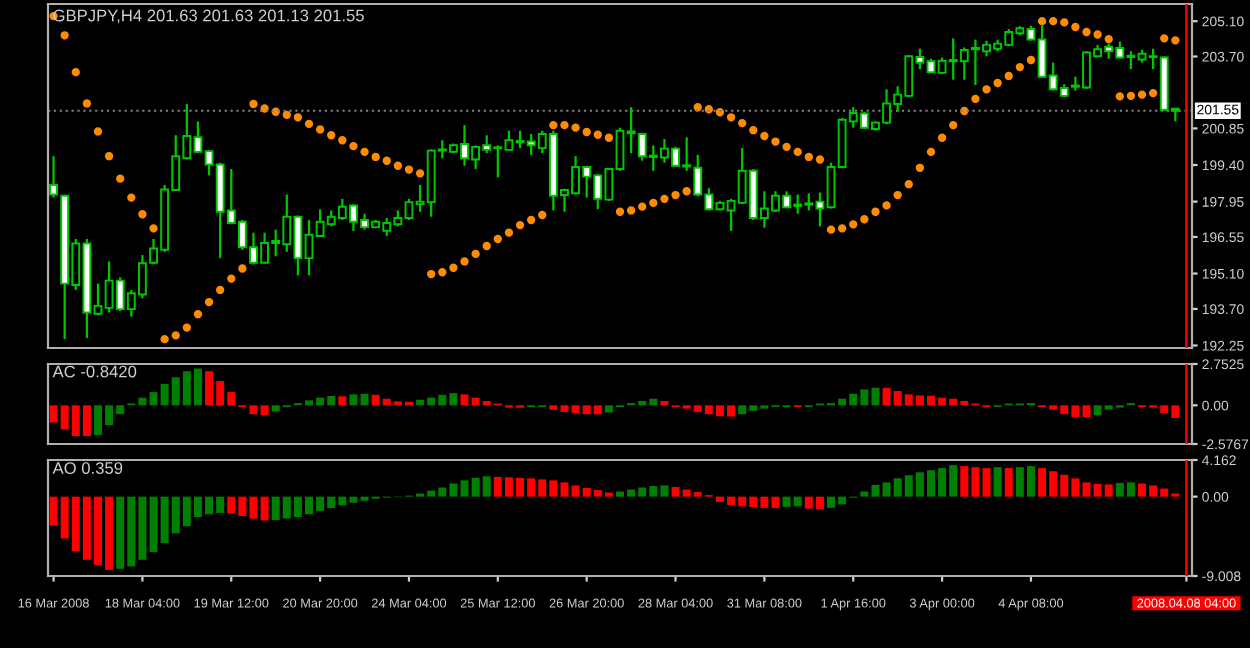 The height and width of the screenshot is (648, 1250). Describe the element at coordinates (94, 371) in the screenshot. I see `chart-title: AC -0.8420` at that location.